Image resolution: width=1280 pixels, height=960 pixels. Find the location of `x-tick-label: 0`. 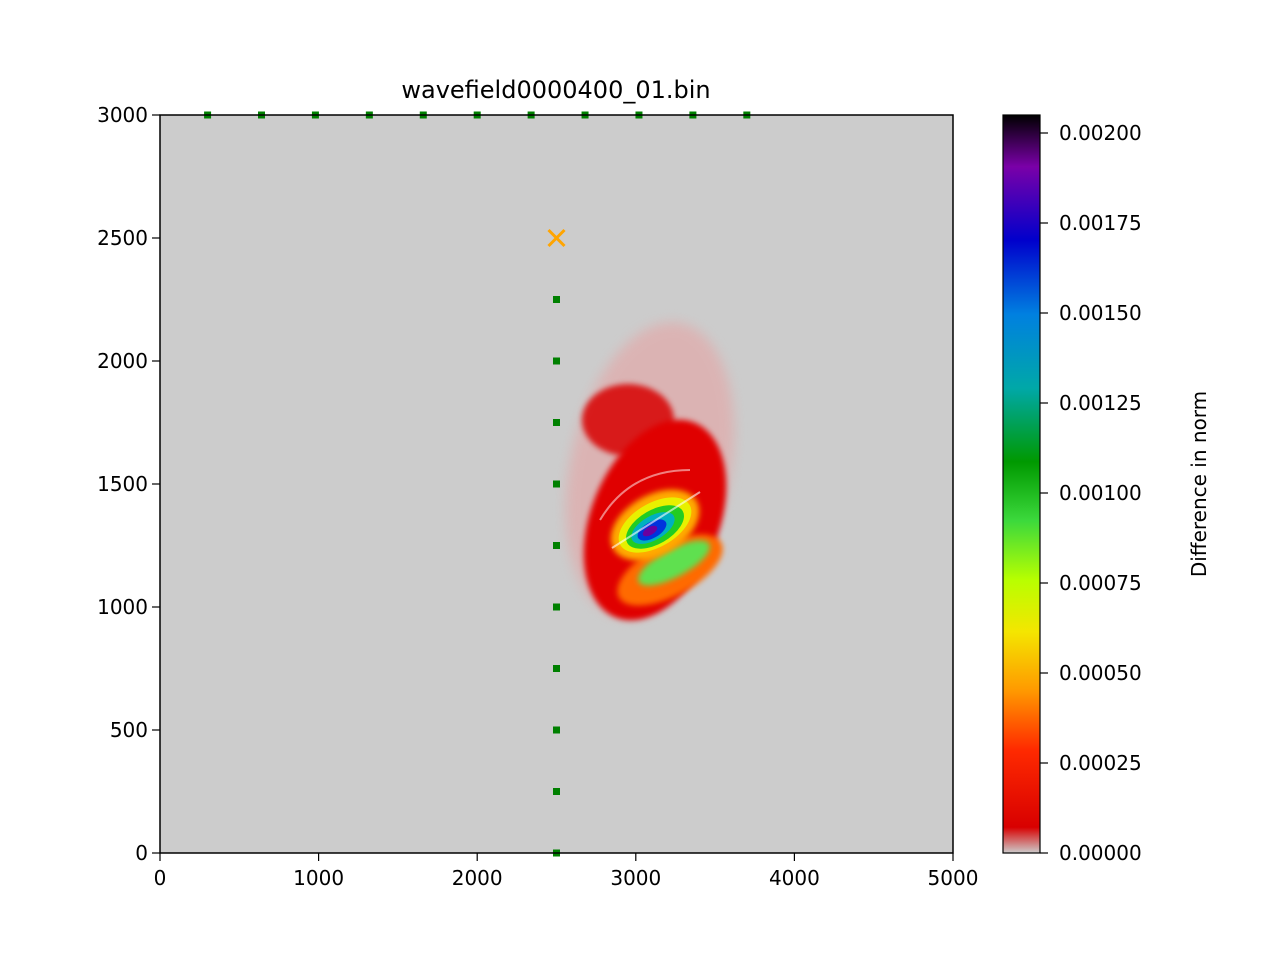

x-tick-label: 0 is located at coordinates (160, 878).